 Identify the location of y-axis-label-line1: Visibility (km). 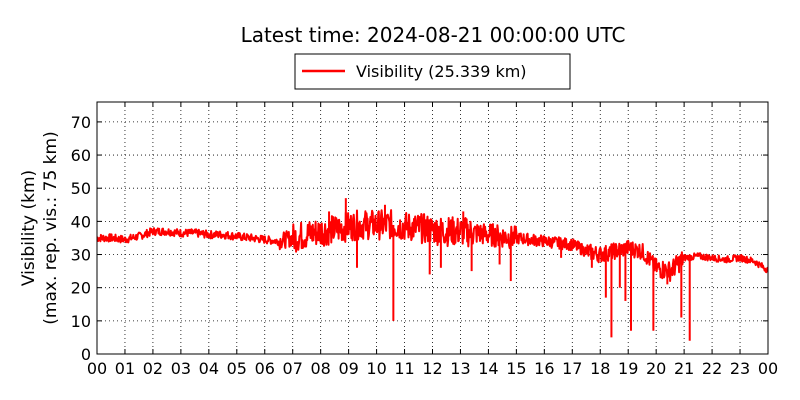
(29, 228).